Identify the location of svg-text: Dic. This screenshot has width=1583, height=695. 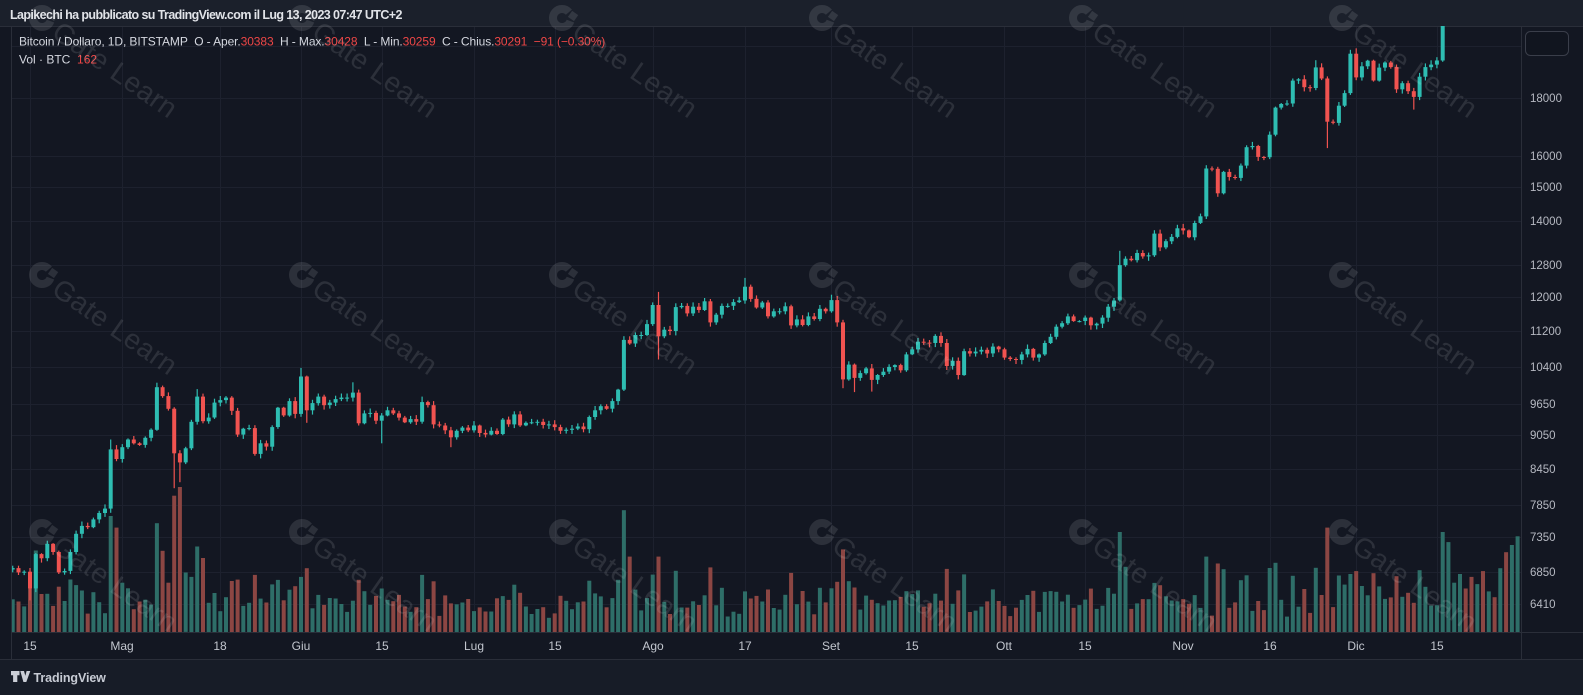
(1355, 646).